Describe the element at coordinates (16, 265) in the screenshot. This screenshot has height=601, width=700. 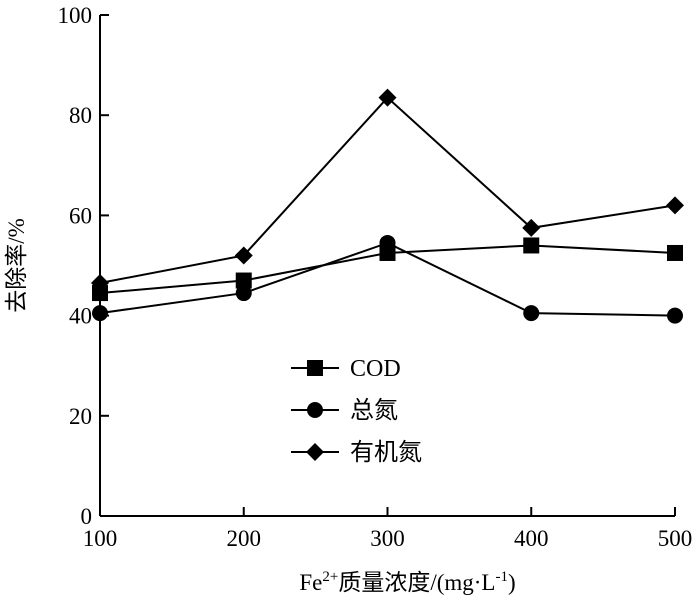
I see `y-axis-title: 去除率/%` at that location.